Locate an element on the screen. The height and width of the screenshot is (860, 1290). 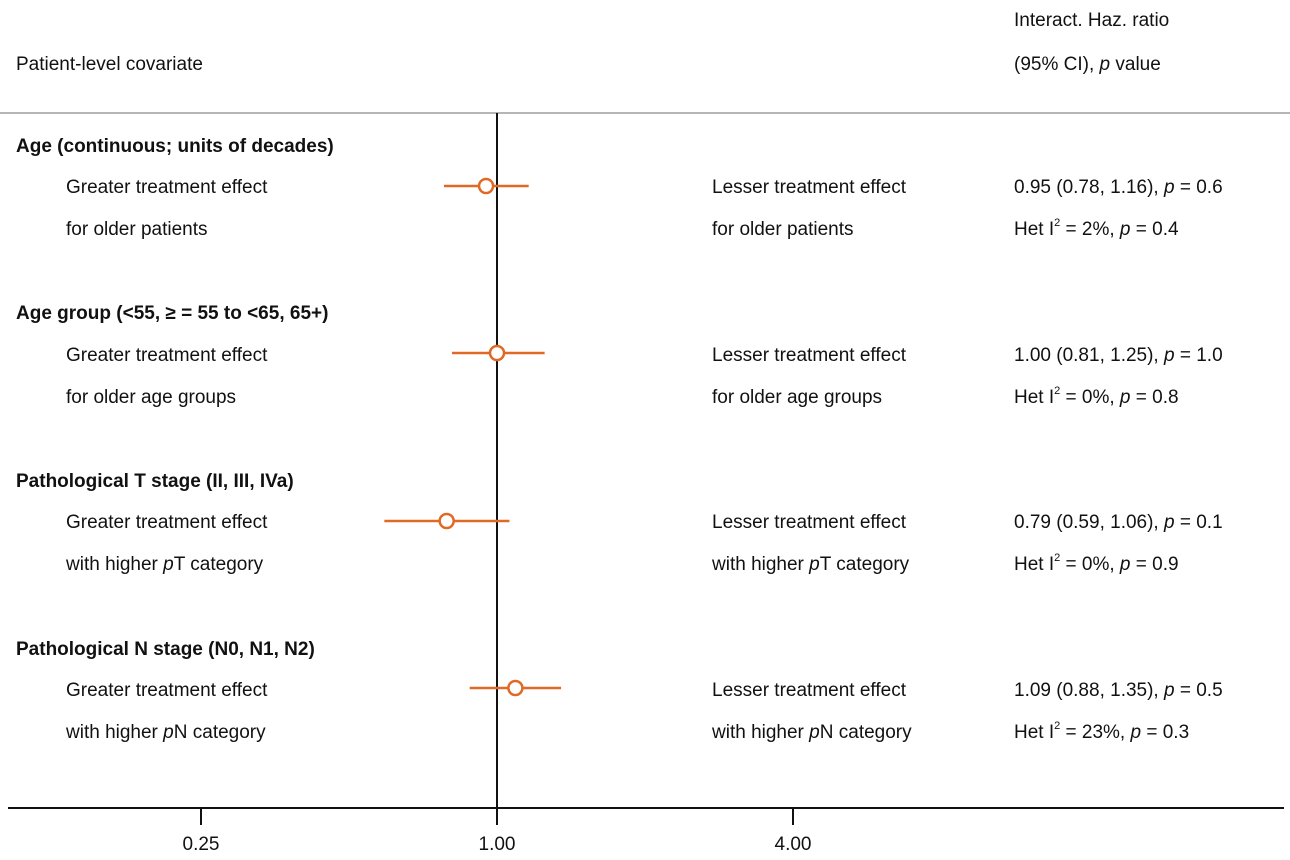
covariate-column-header: Patient-level covariate is located at coordinates (109, 64).